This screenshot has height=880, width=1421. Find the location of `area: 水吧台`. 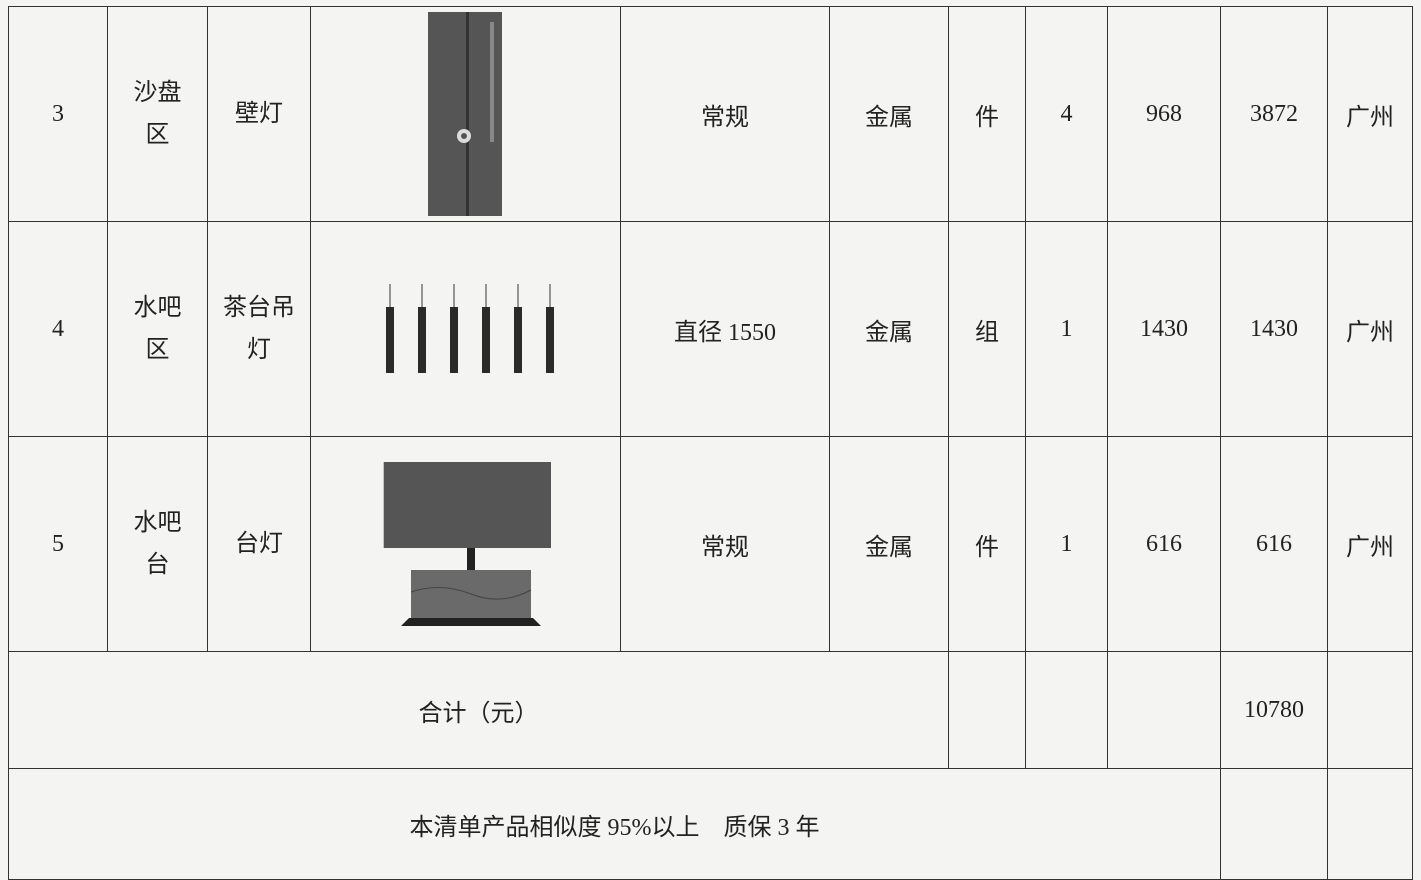

area: 水吧台 is located at coordinates (157, 544).